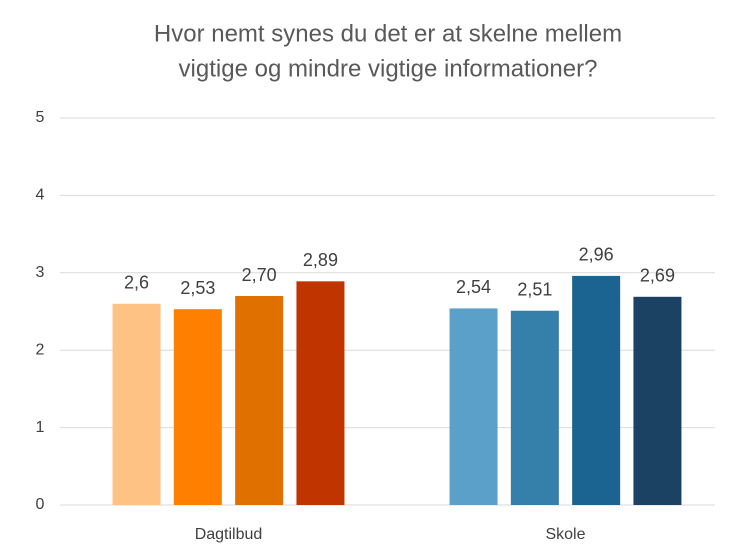 This screenshot has width=729, height=552. What do you see at coordinates (534, 289) in the screenshot?
I see `value-label: 2,51` at bounding box center [534, 289].